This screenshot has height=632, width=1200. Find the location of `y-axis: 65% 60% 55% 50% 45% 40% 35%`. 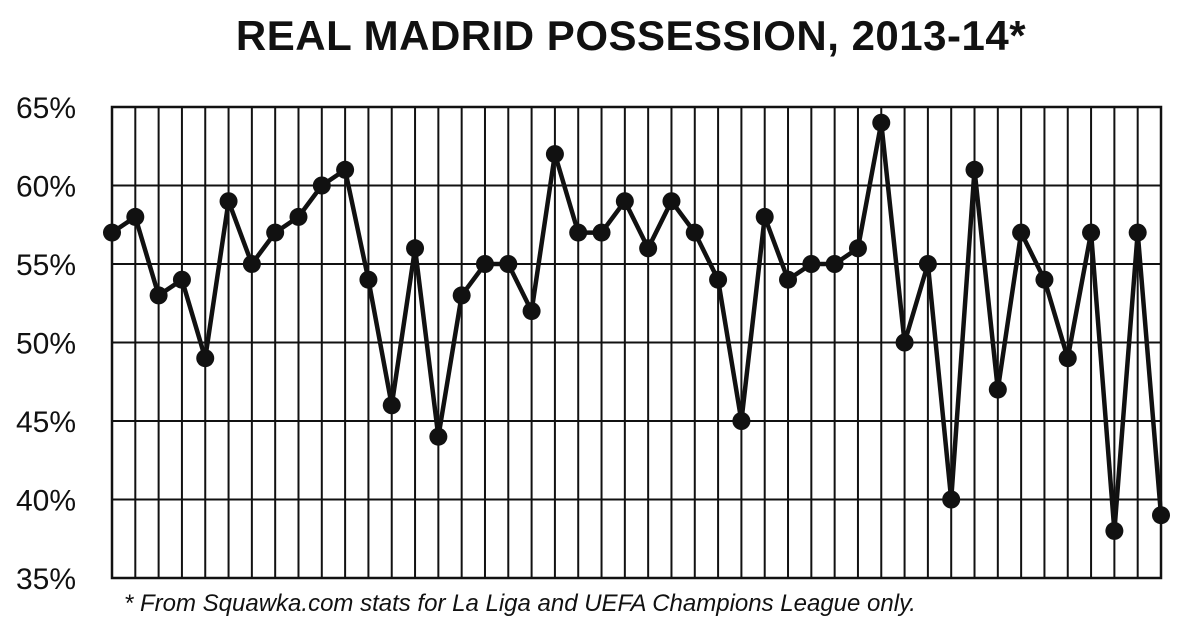

y-axis: 65% 60% 55% 50% 45% 40% 35% is located at coordinates (46, 344).